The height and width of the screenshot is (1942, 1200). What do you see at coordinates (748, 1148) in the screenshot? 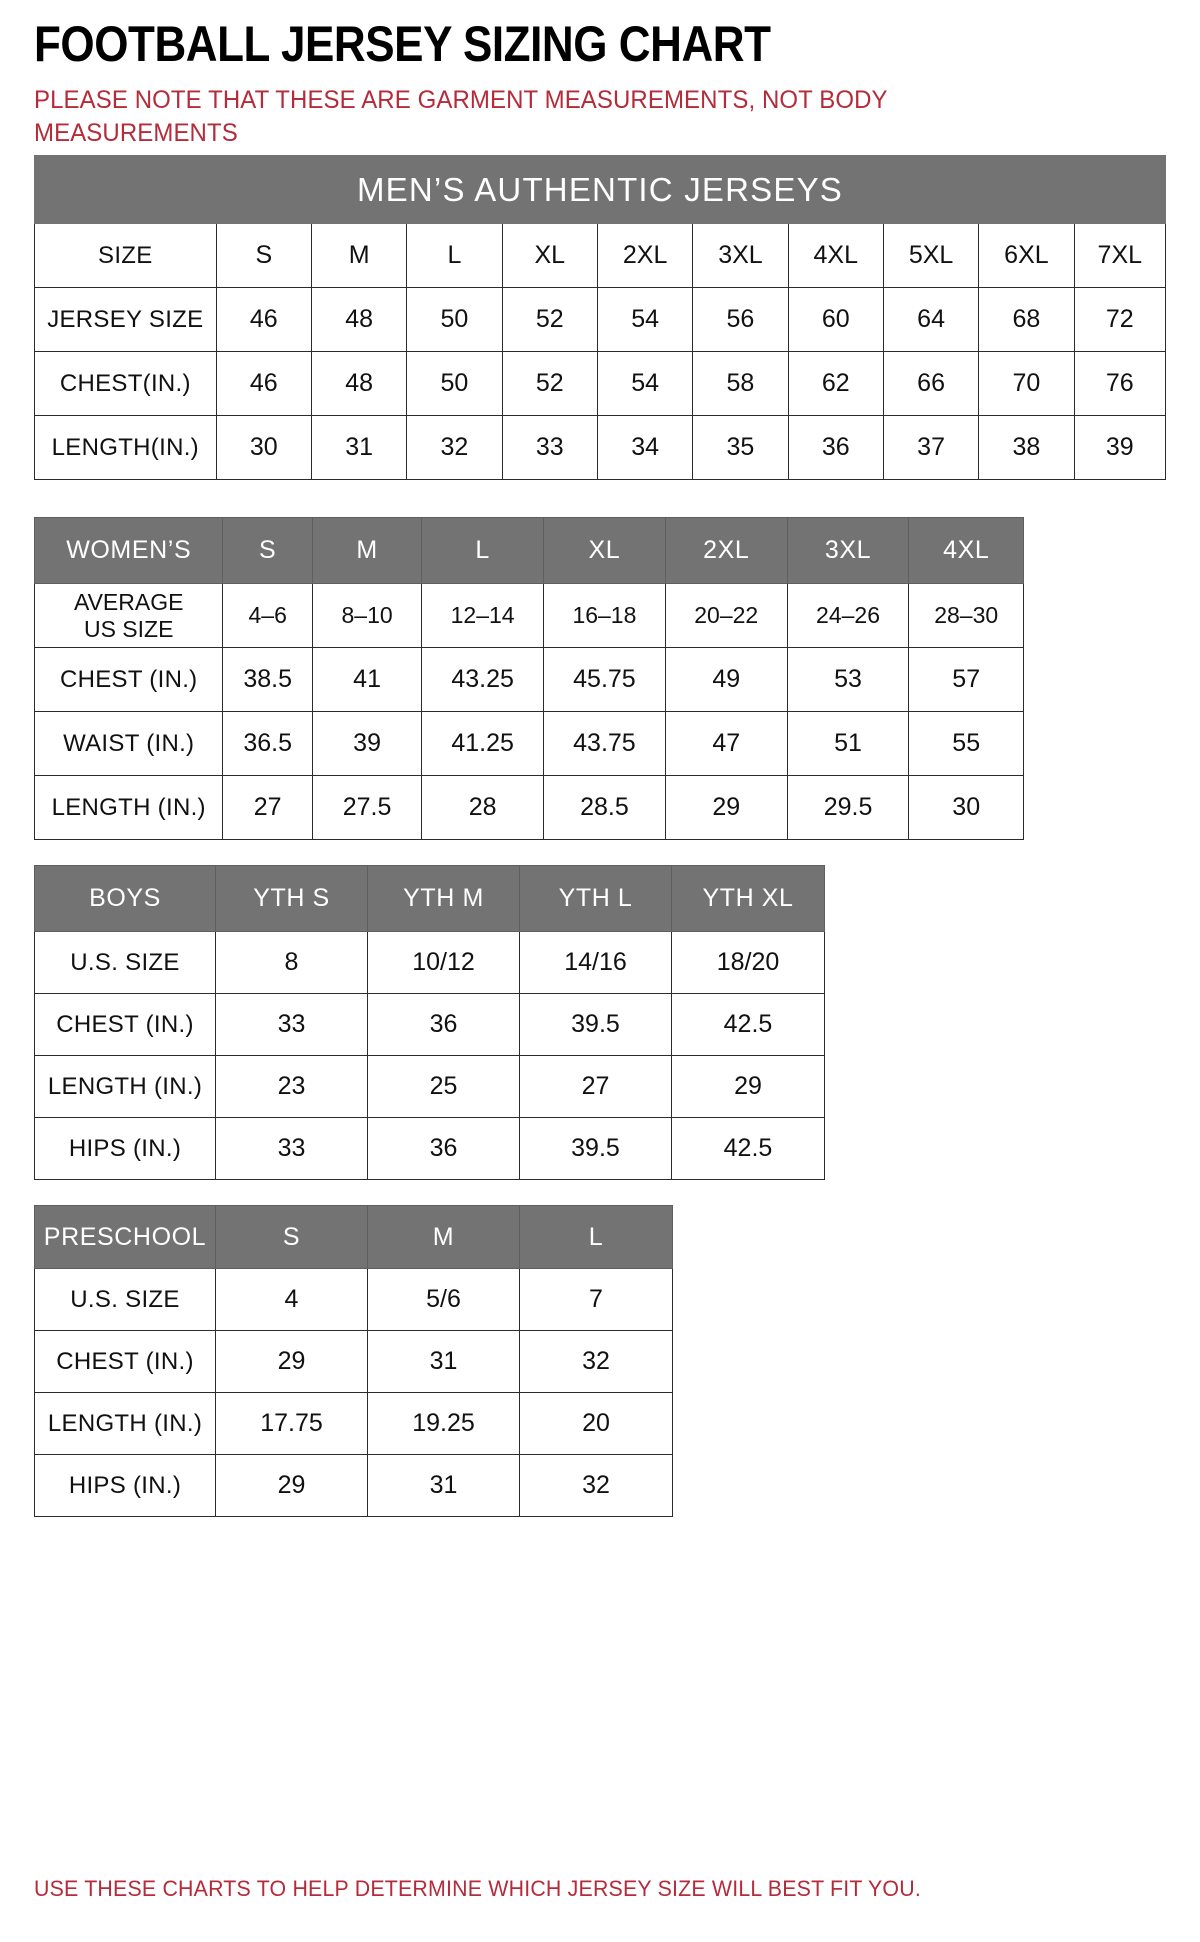
I see `cell: 42.5` at bounding box center [748, 1148].